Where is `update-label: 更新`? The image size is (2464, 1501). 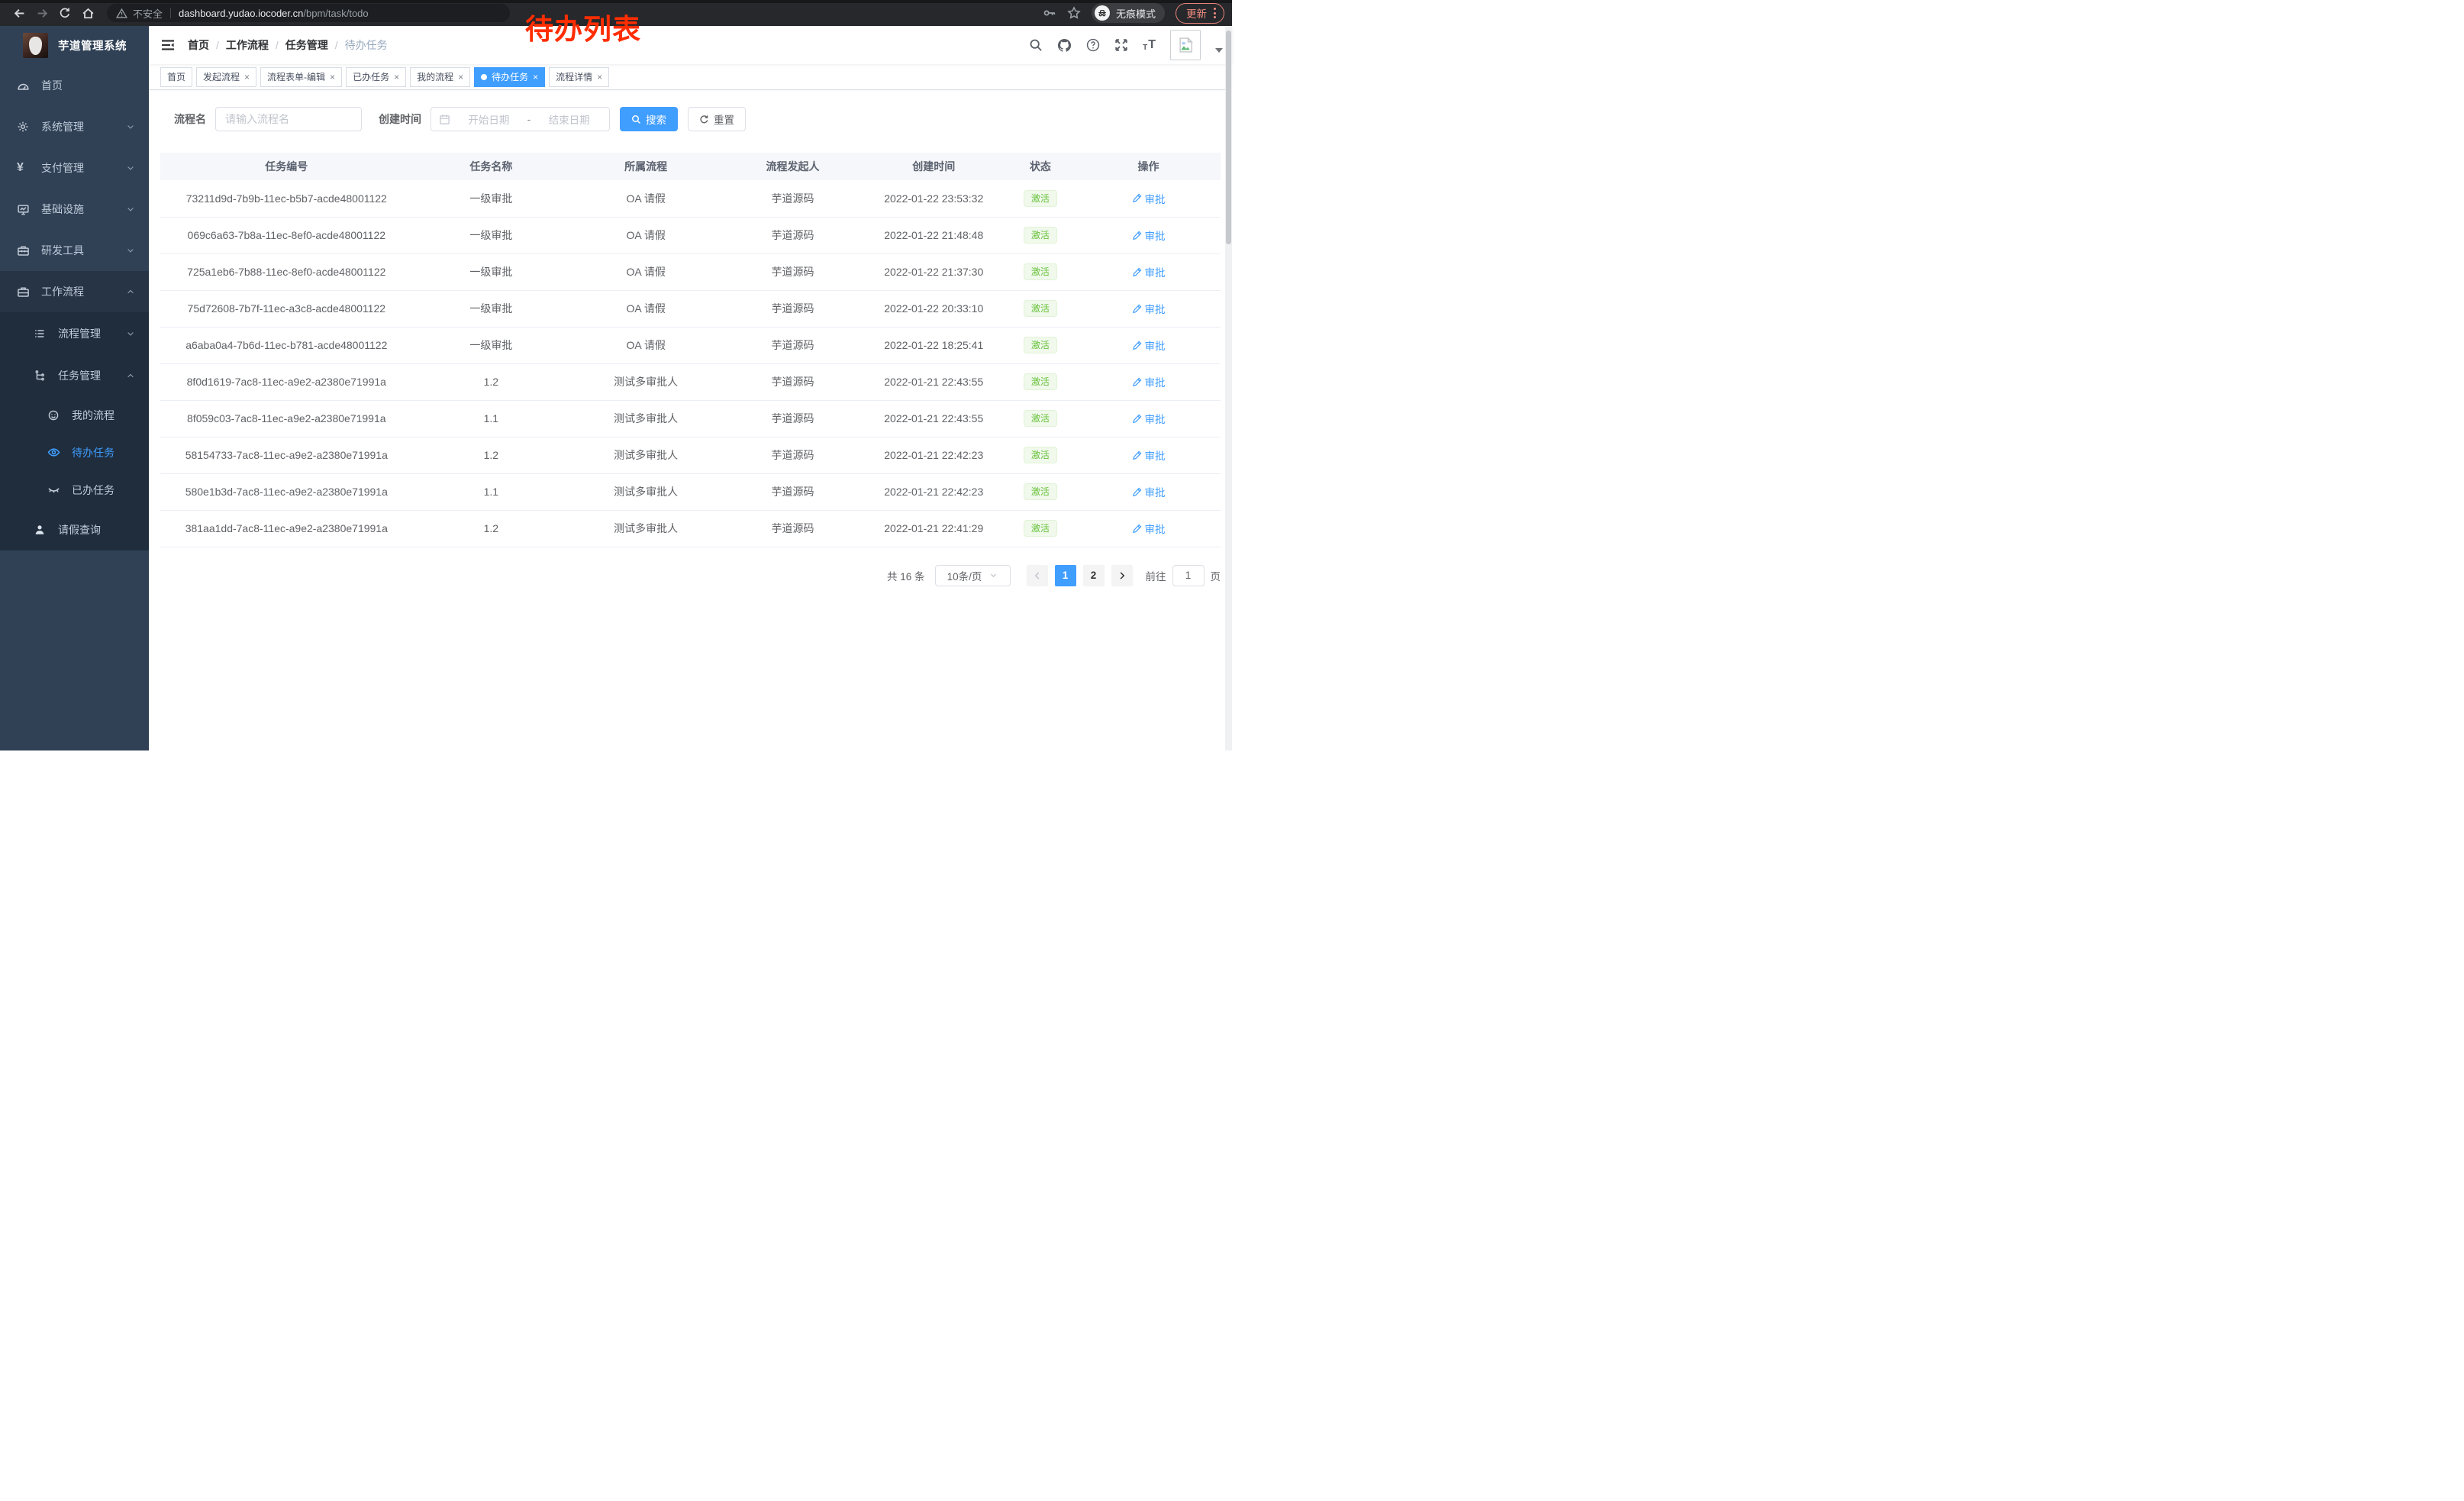 update-label: 更新 is located at coordinates (1197, 14).